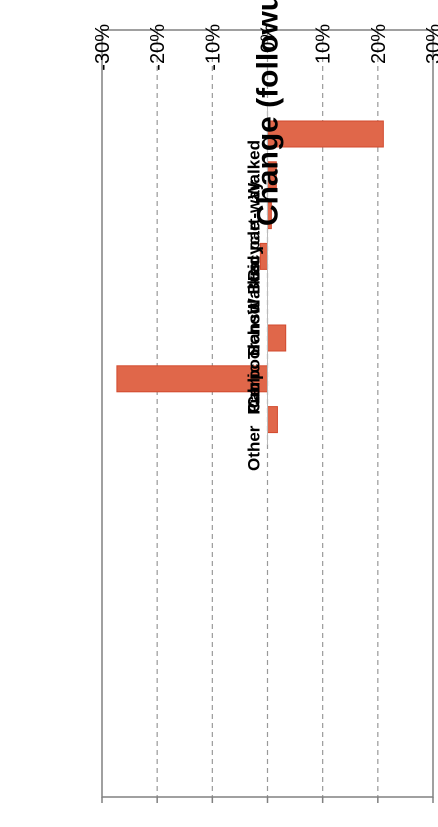  I want to click on y-tick-label: 20%, so click(379, 44).